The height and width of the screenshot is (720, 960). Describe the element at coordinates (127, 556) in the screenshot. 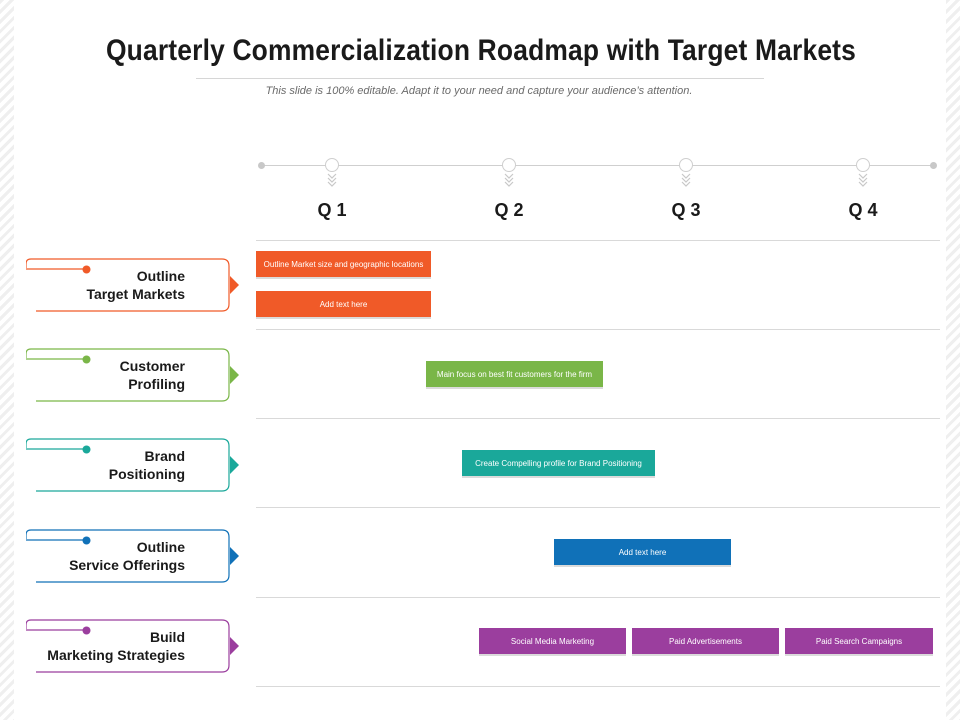

I see `row-label-text: Outline Service Offerings` at that location.